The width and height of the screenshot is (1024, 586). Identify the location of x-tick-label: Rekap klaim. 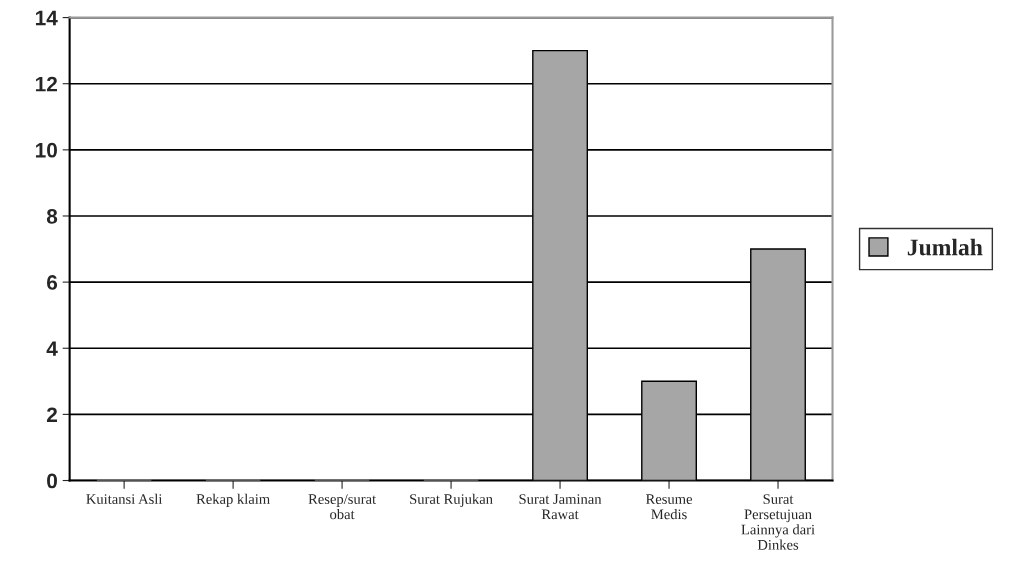
(233, 500).